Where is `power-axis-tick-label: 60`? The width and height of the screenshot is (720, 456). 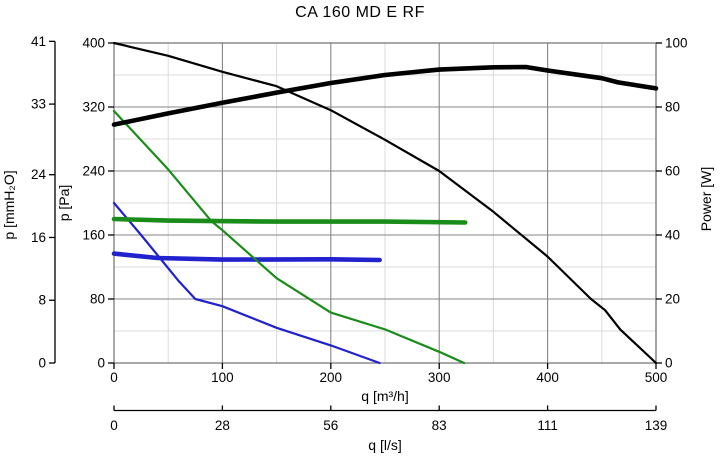 power-axis-tick-label: 60 is located at coordinates (672, 171).